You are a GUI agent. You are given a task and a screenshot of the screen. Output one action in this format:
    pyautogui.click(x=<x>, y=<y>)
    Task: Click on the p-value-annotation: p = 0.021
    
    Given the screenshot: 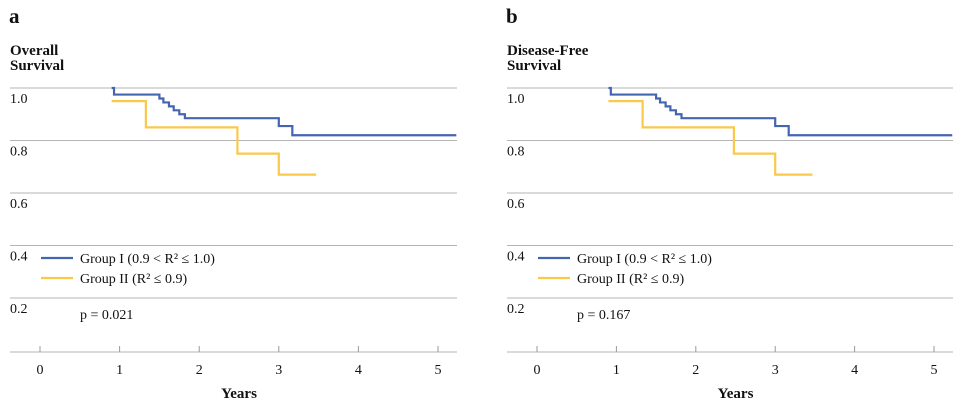 What is the action you would take?
    pyautogui.click(x=106, y=315)
    